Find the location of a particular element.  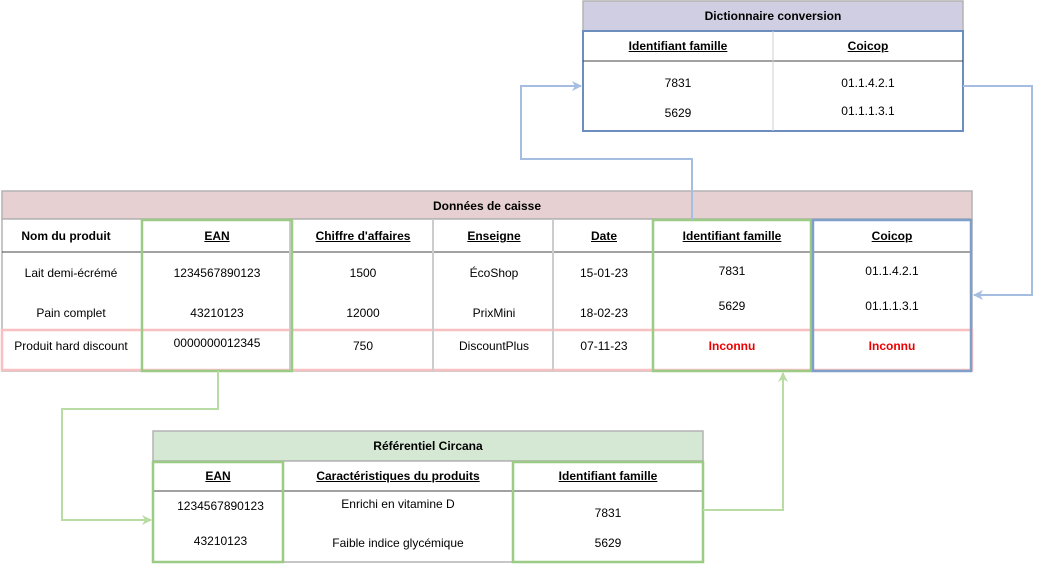

caisse-cell: 18-02-23 is located at coordinates (604, 313).